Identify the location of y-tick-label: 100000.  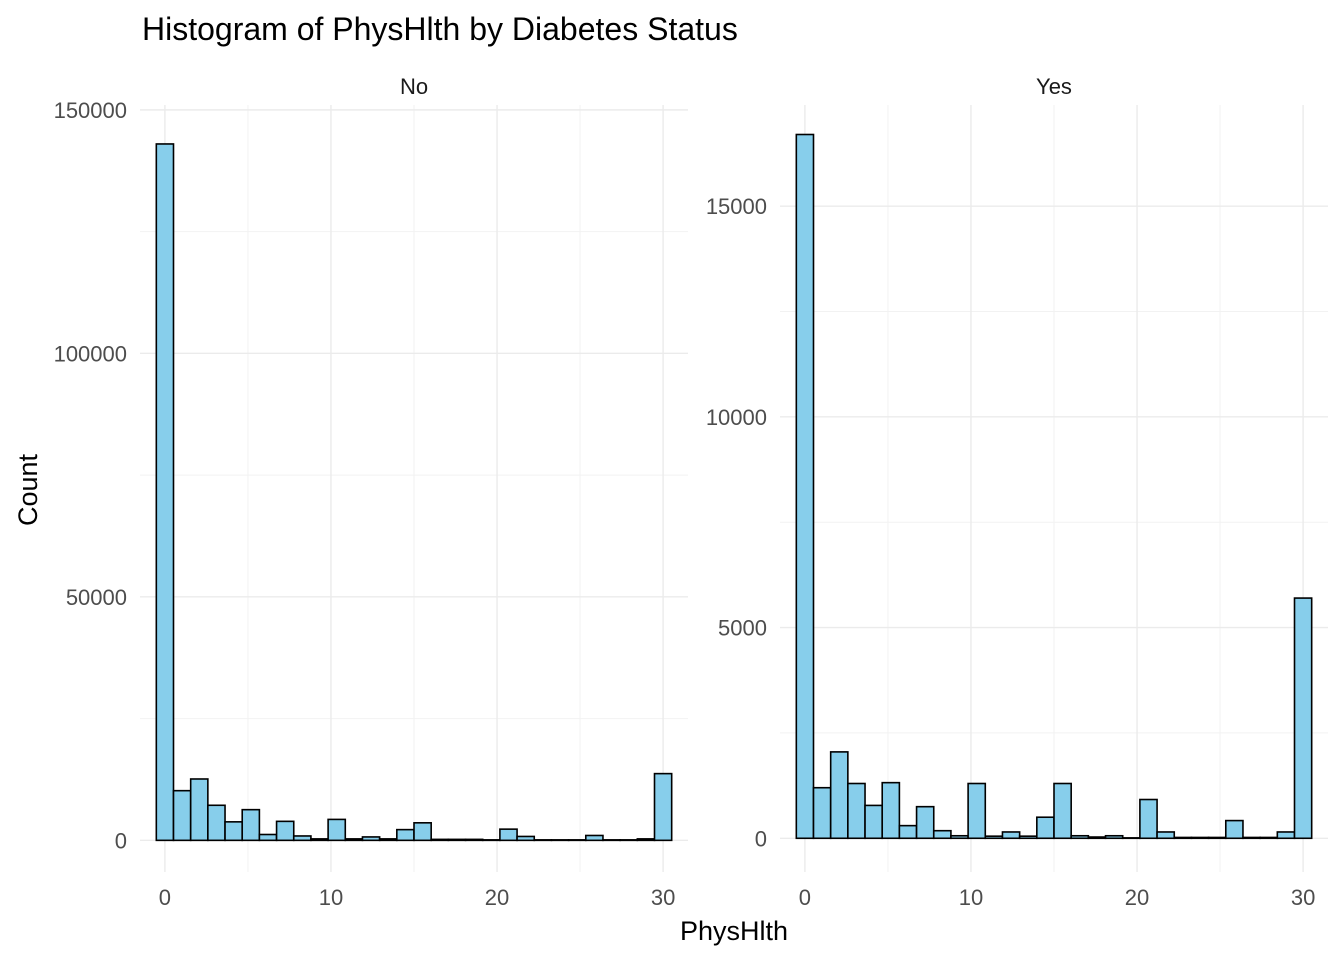
(90, 353).